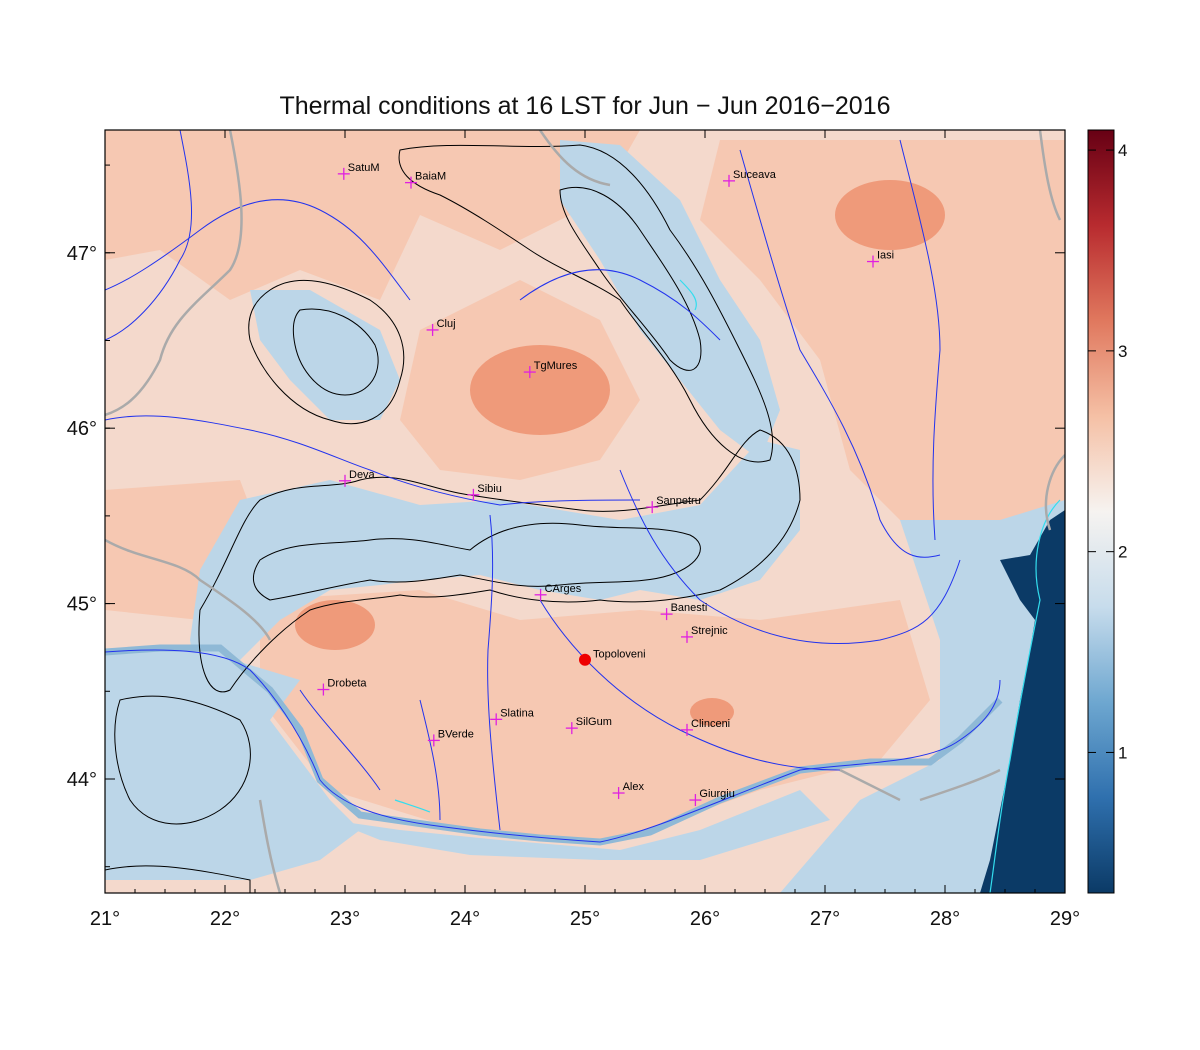 This screenshot has width=1200, height=1050. I want to click on city-marker: Cluj, so click(441, 327).